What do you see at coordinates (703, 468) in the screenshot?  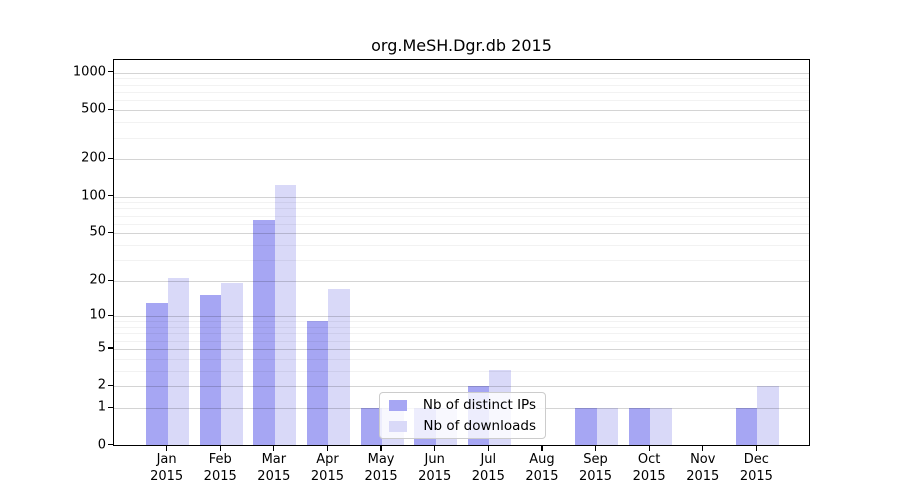 I see `x-axis-label: Nov 2015` at bounding box center [703, 468].